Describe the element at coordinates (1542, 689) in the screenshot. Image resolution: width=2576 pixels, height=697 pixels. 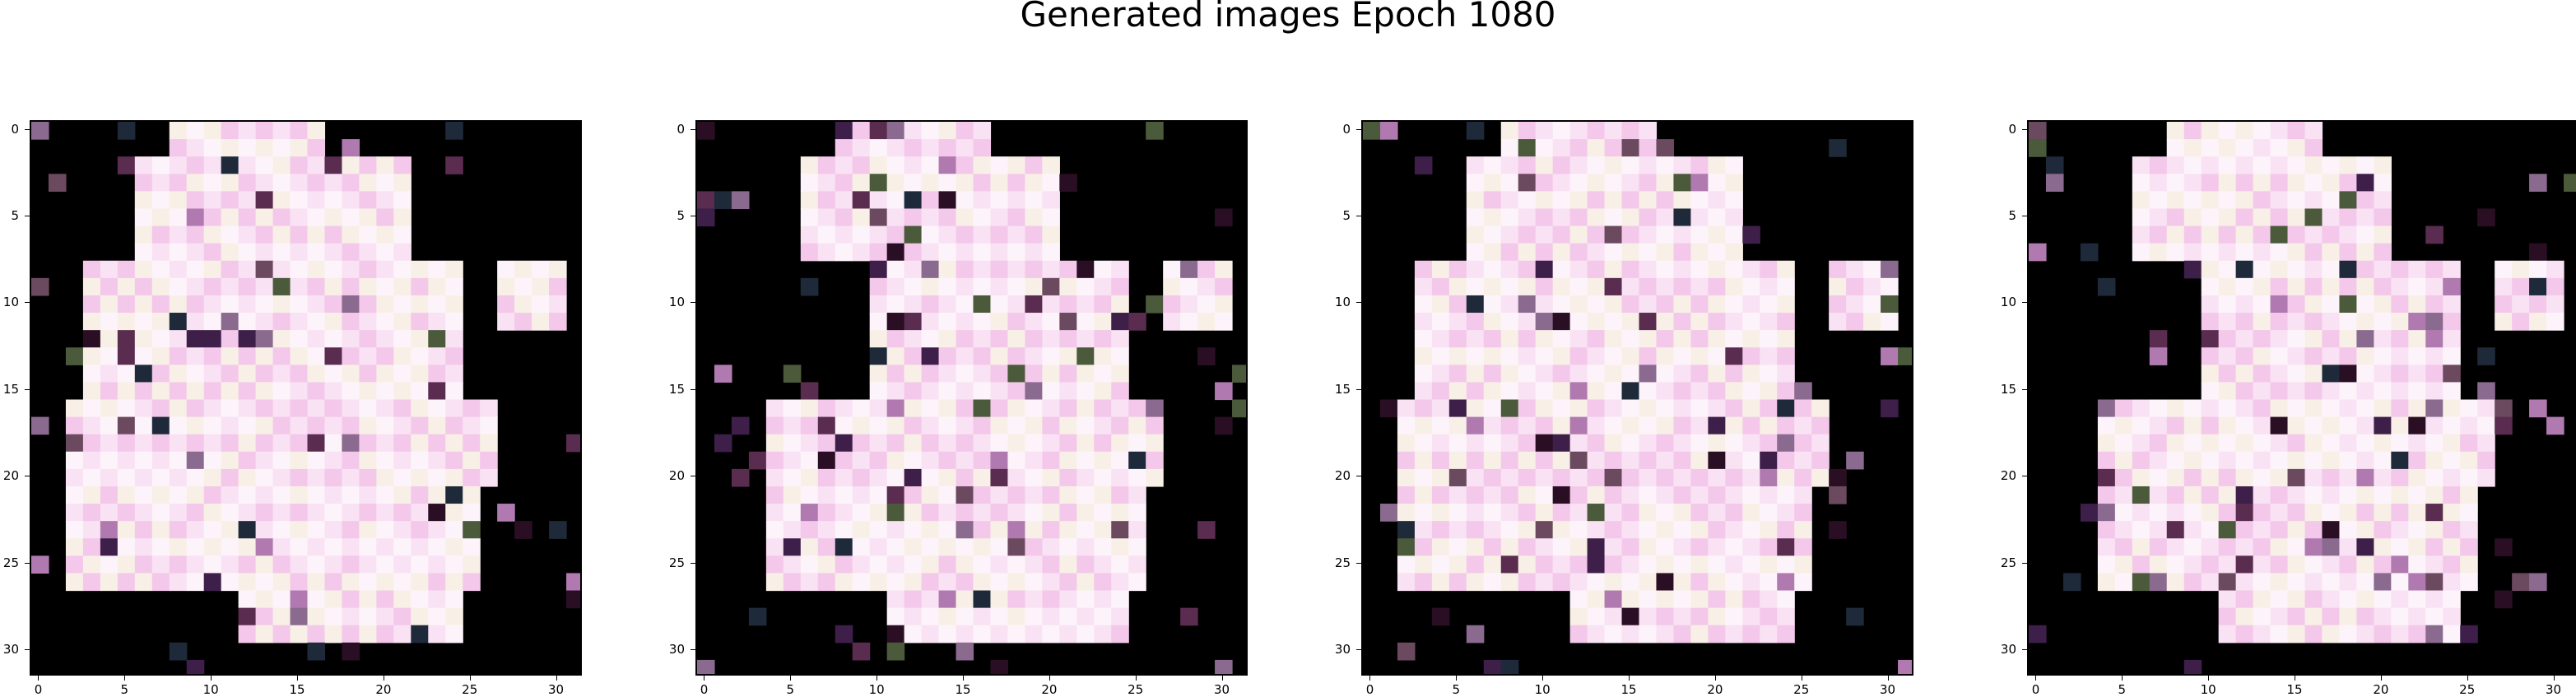
I see `x-tick-label: 10` at that location.